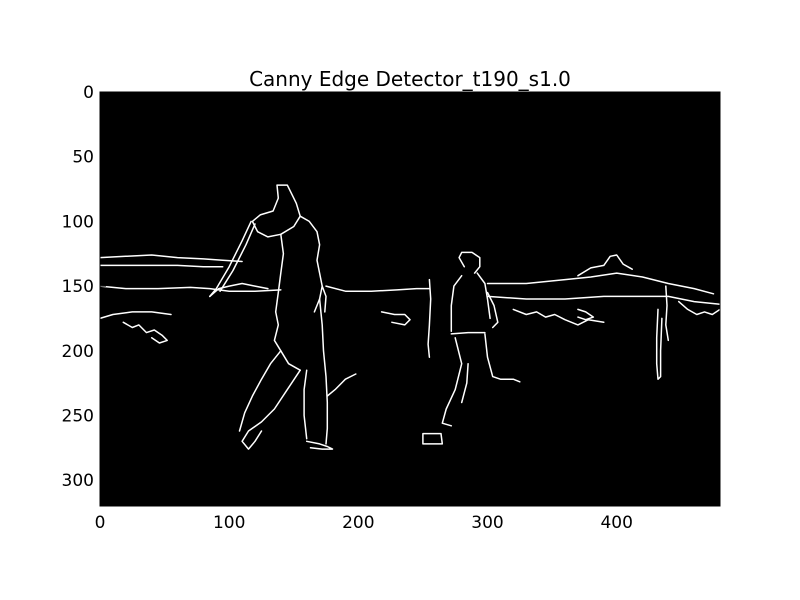 Image resolution: width=800 pixels, height=600 pixels. Describe the element at coordinates (311, 264) in the screenshot. I see `edge-golfer-back` at that location.